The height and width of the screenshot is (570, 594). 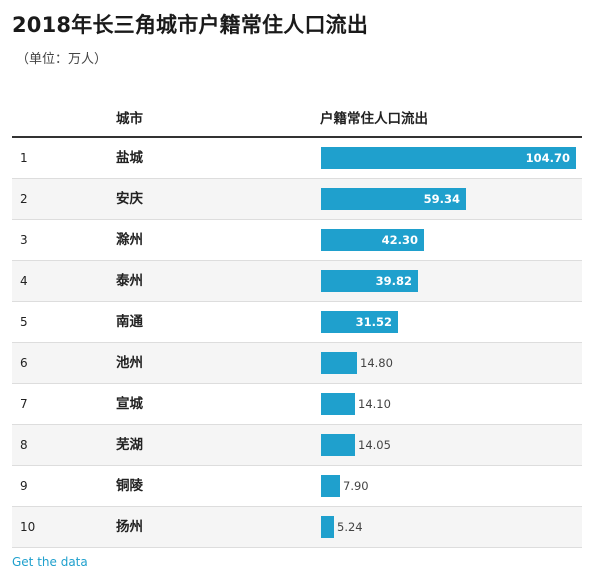 What do you see at coordinates (374, 404) in the screenshot?
I see `bar-value-label: 14.10` at bounding box center [374, 404].